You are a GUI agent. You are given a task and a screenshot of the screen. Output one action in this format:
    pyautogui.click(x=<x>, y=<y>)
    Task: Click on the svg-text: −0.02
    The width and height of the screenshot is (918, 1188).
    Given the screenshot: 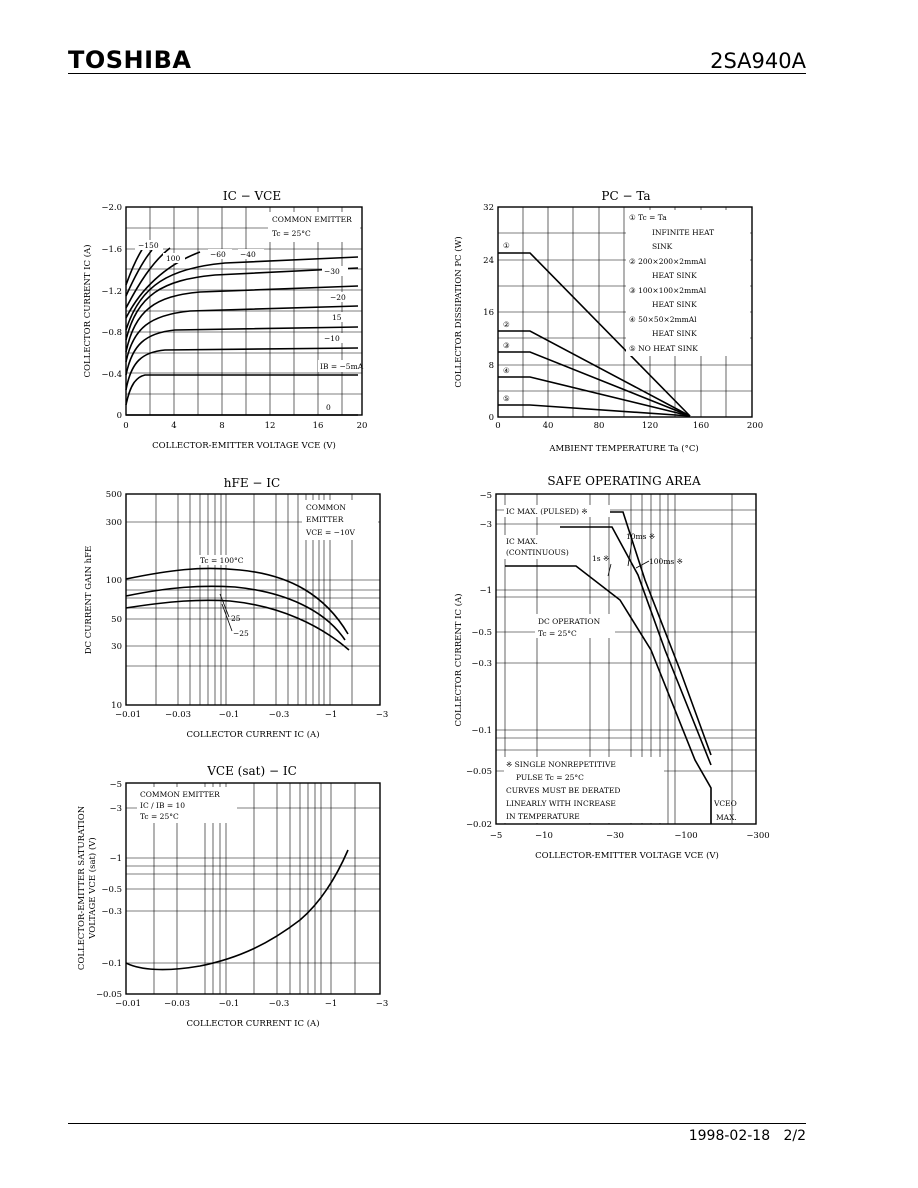 What is the action you would take?
    pyautogui.click(x=479, y=825)
    